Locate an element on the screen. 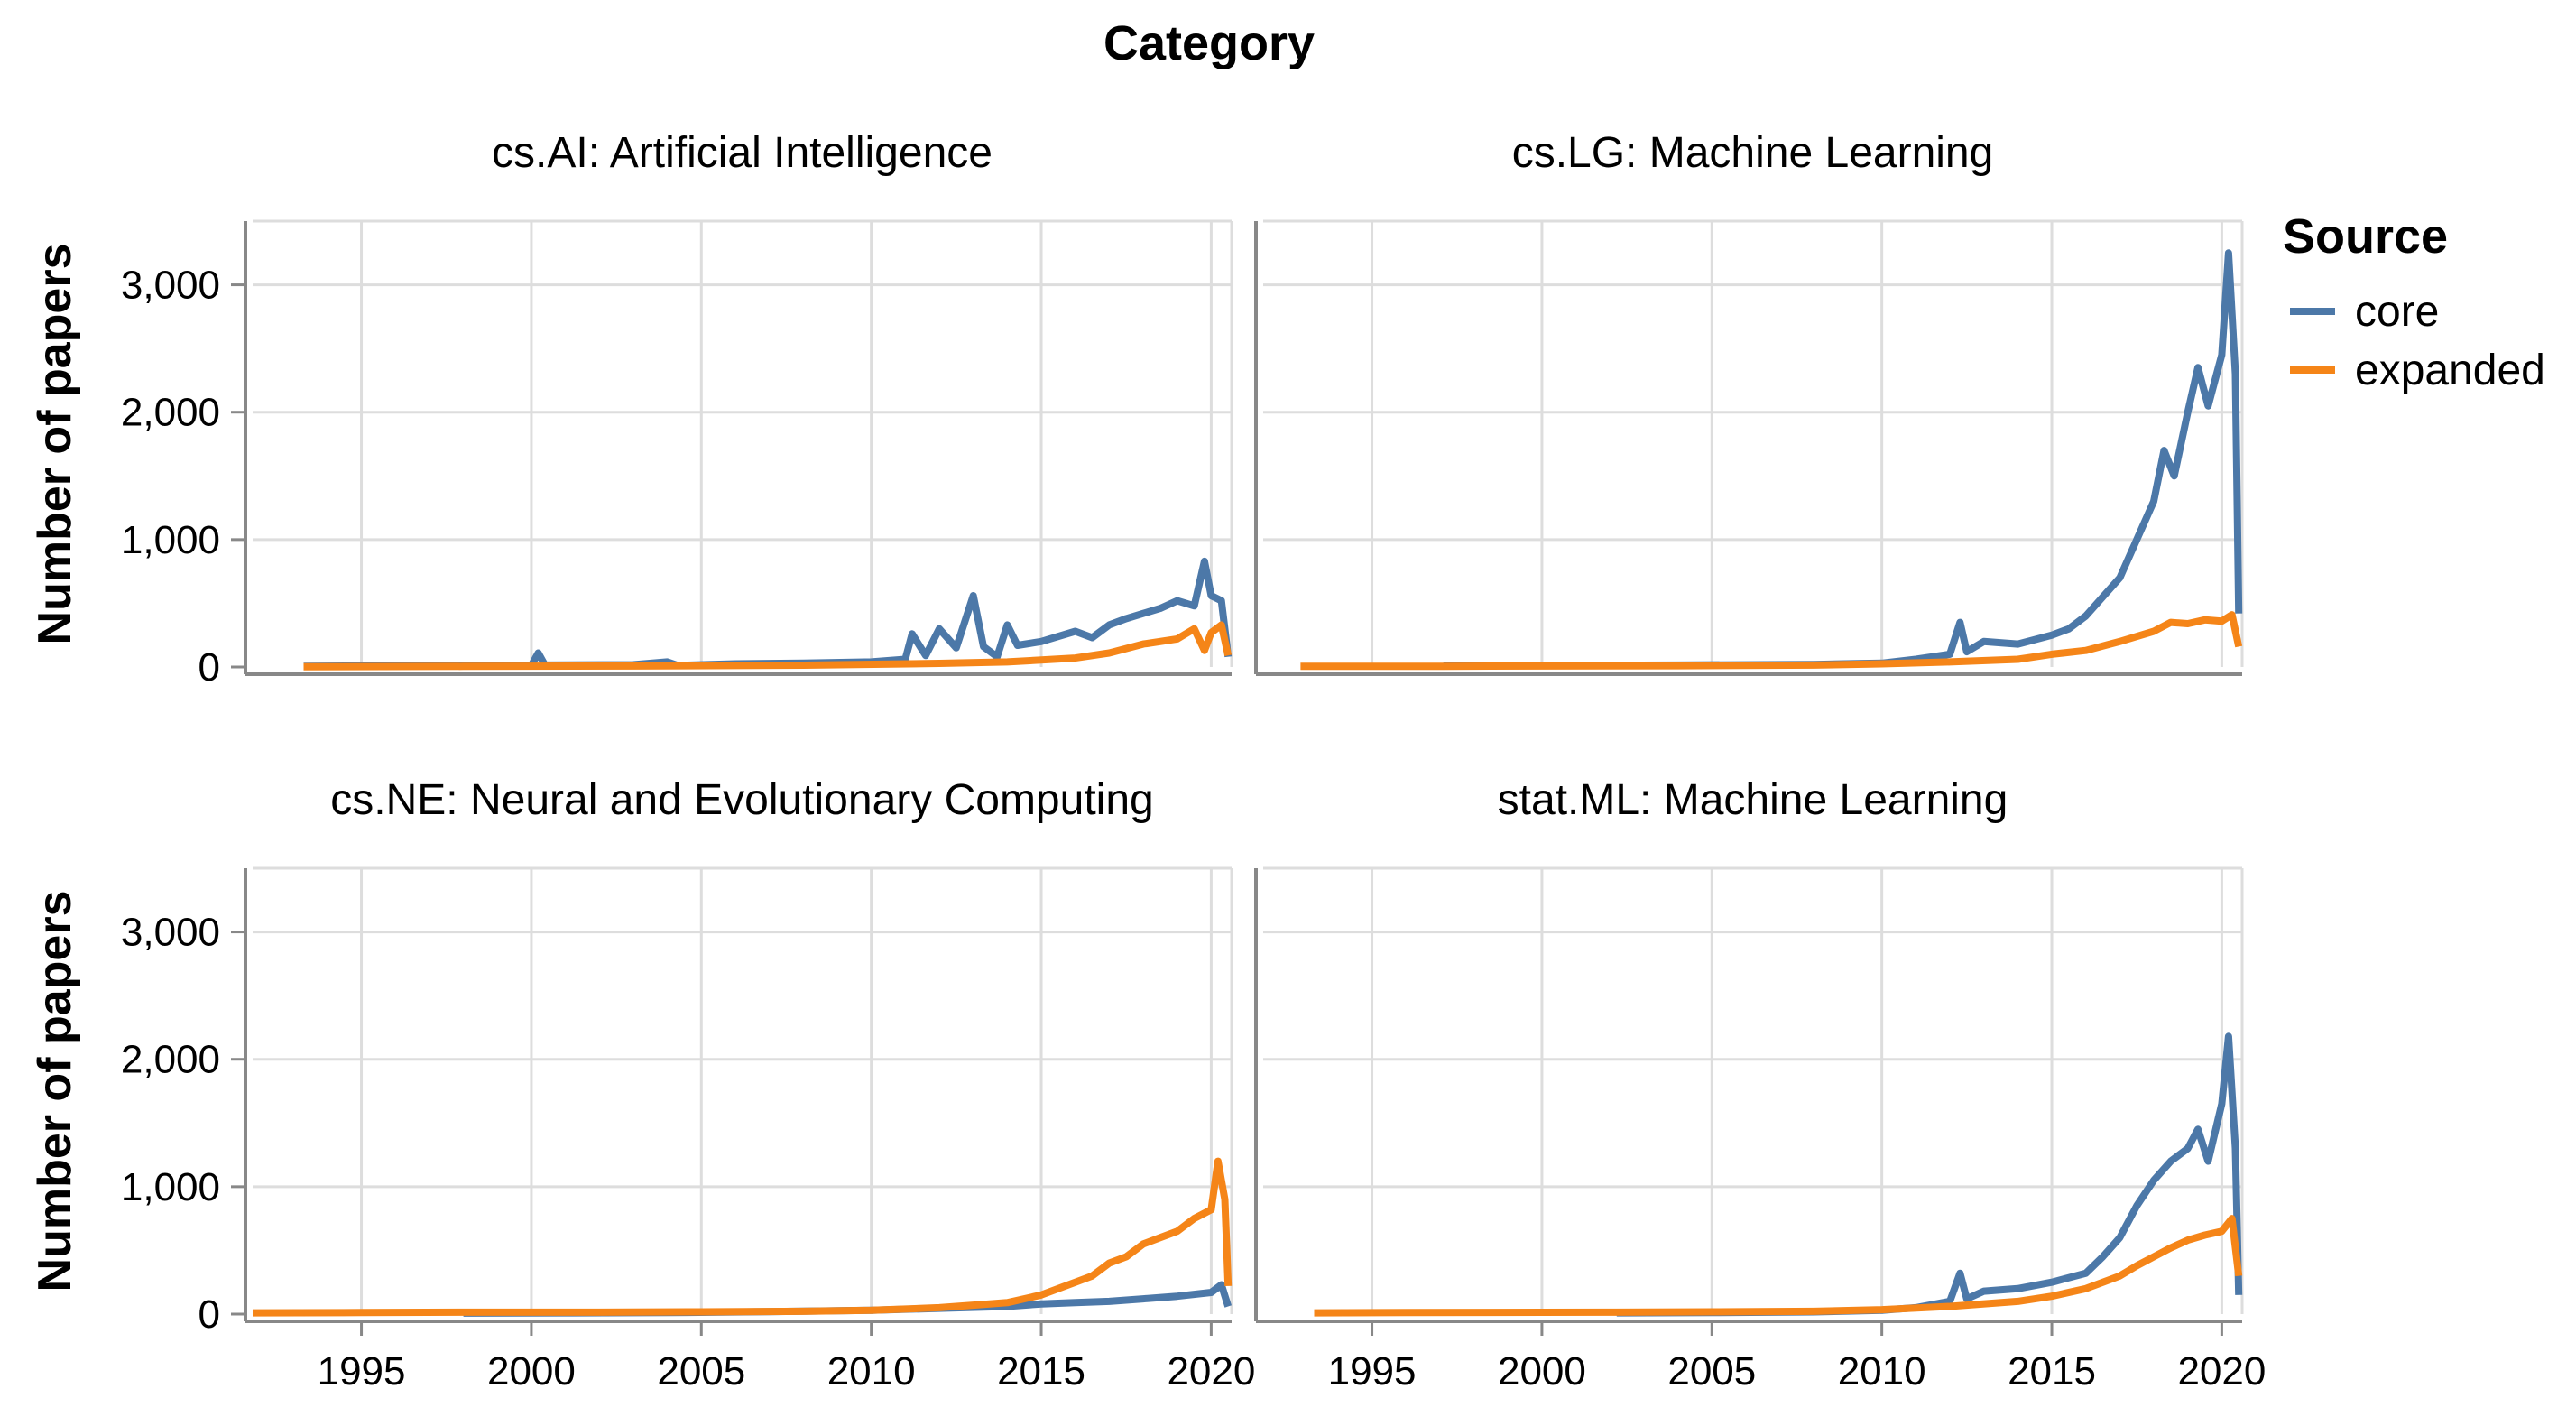 Image resolution: width=2576 pixels, height=1426 pixels. facet-title: stat.ML: Machine Learning is located at coordinates (1753, 800).